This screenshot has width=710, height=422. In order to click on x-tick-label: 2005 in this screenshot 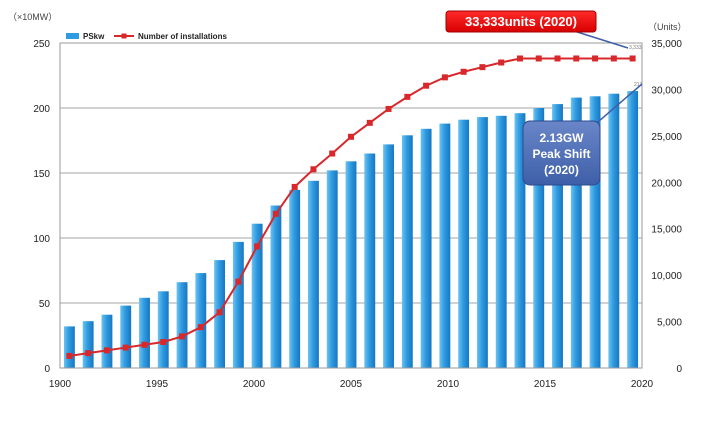, I will do `click(351, 384)`.